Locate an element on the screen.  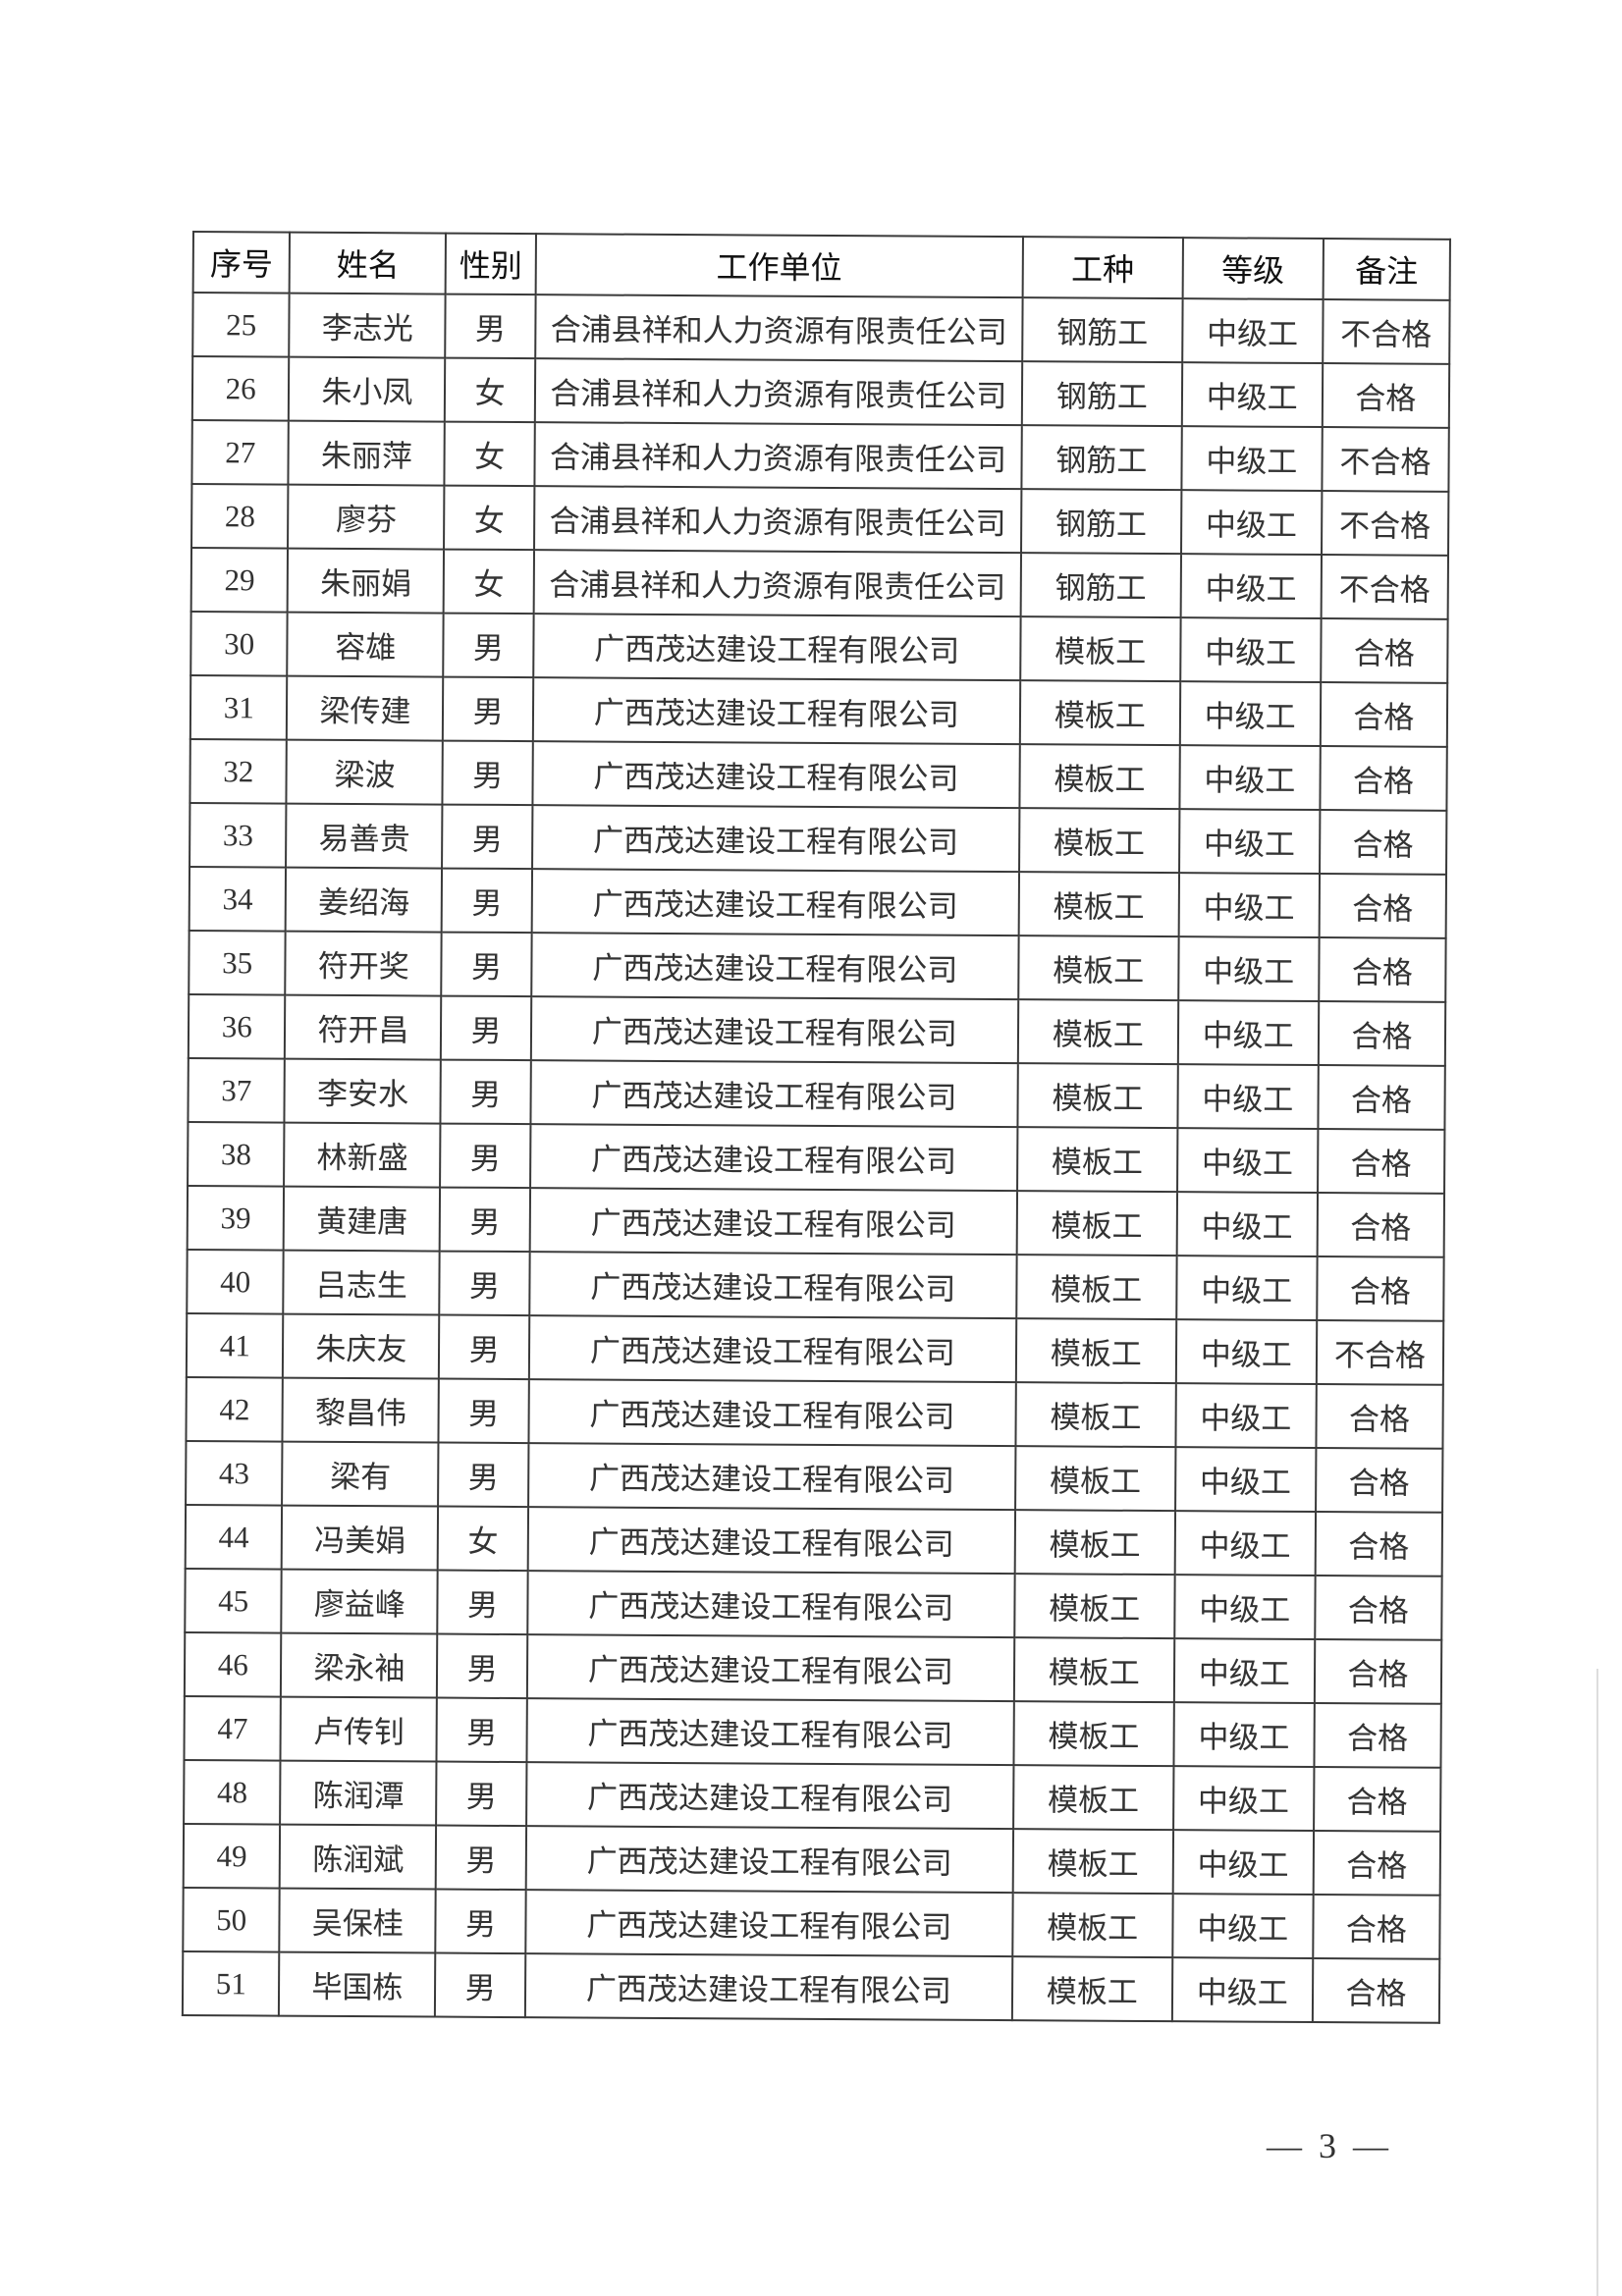
cell-col-name: 朱小凤 is located at coordinates (367, 389).